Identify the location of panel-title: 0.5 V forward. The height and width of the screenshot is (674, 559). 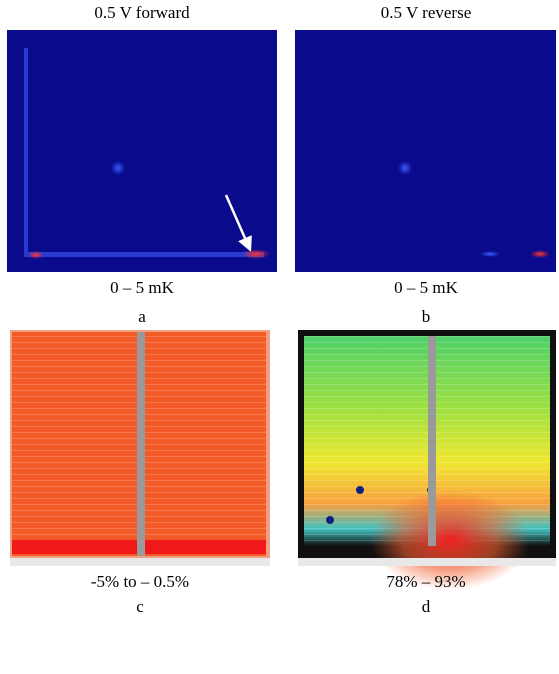
(142, 12).